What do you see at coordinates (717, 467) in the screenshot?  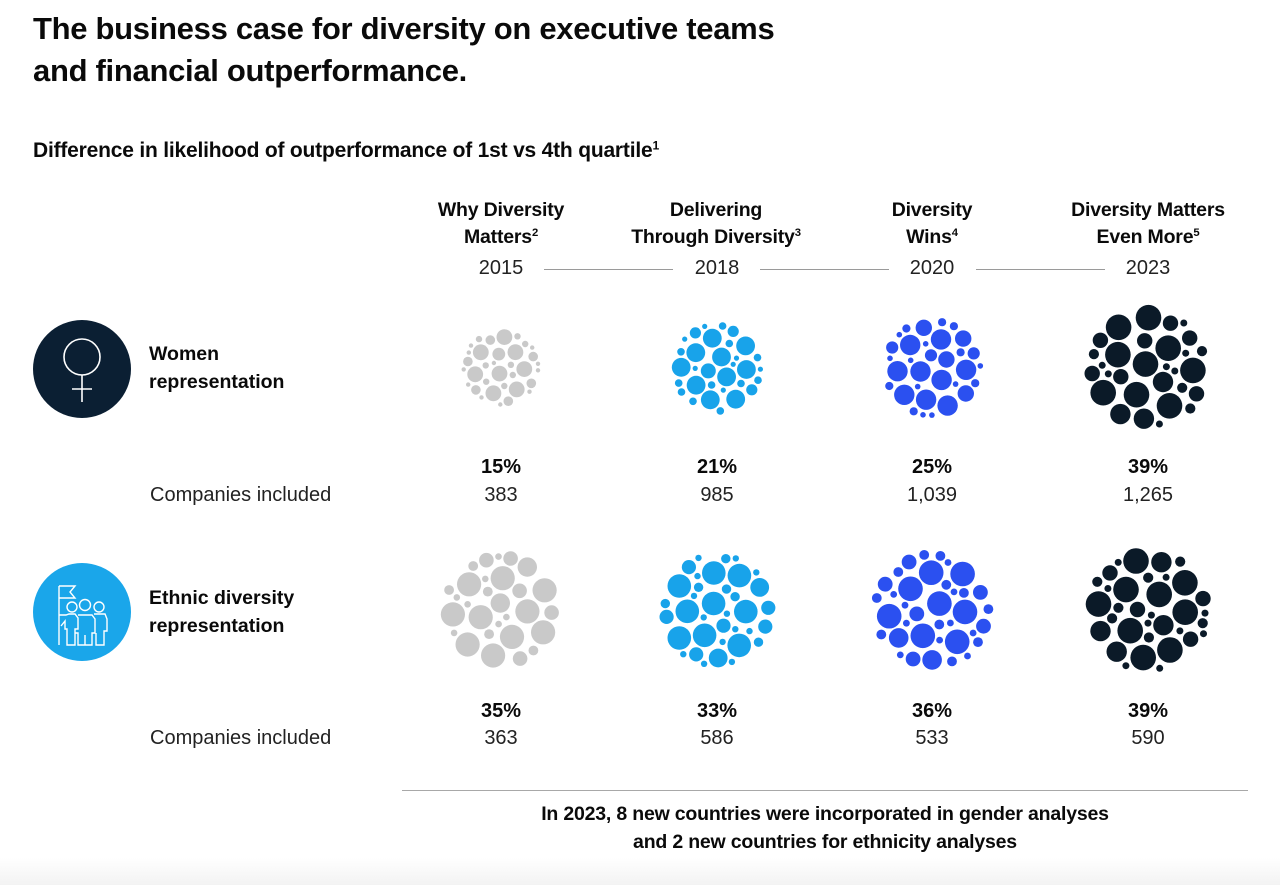 I see `women-pct-2018: 21%` at bounding box center [717, 467].